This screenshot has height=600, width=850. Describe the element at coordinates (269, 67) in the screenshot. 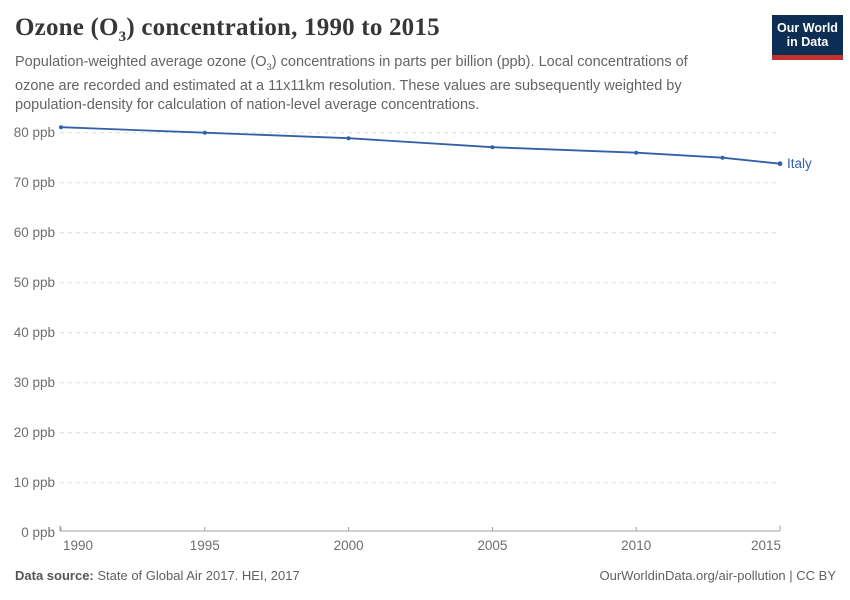

I see `chart-subtitle-subscript: 3` at that location.